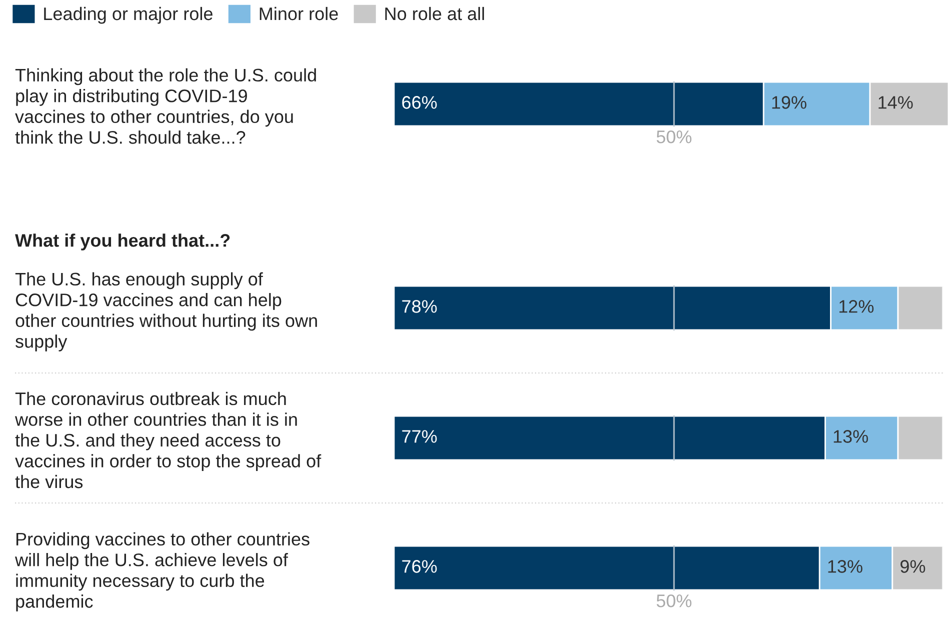 Image resolution: width=948 pixels, height=619 pixels. What do you see at coordinates (165, 106) in the screenshot?
I see `y-tick-label: Thinking about the role the U.S. could play in distributing COVID-19 vaccines to other countries, do you think the U.S. should take...?` at bounding box center [165, 106].